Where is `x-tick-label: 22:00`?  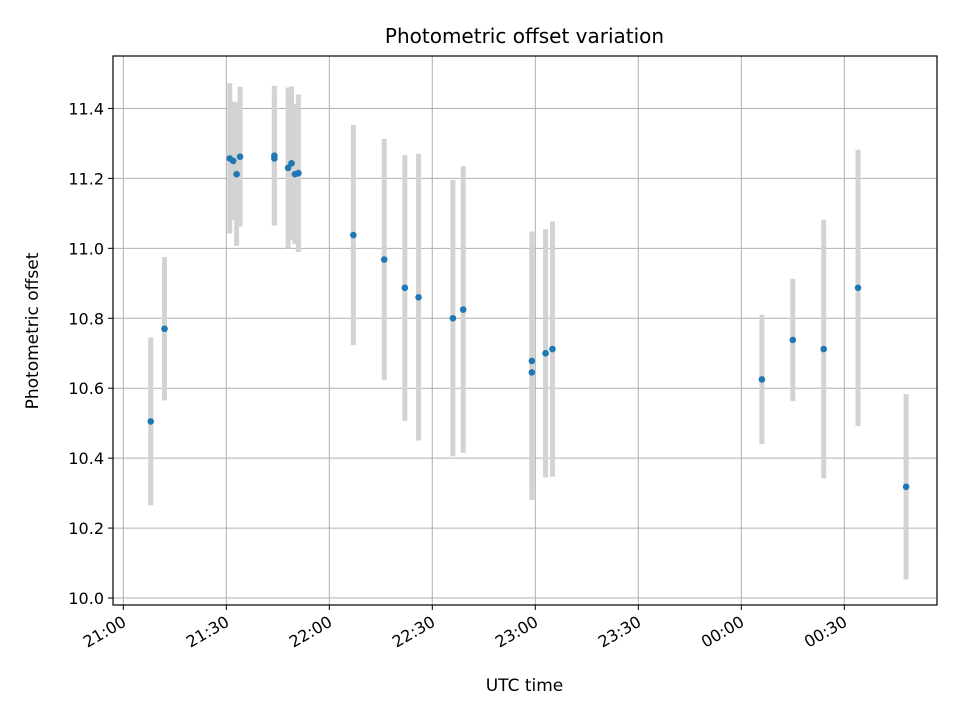 x-tick-label: 22:00 is located at coordinates (310, 632).